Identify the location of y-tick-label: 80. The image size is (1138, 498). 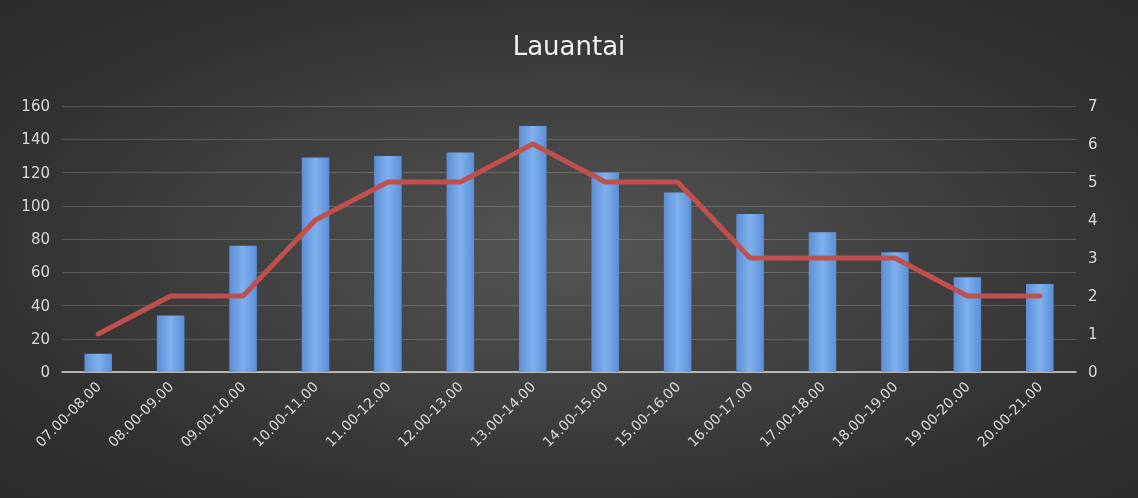
(40, 239).